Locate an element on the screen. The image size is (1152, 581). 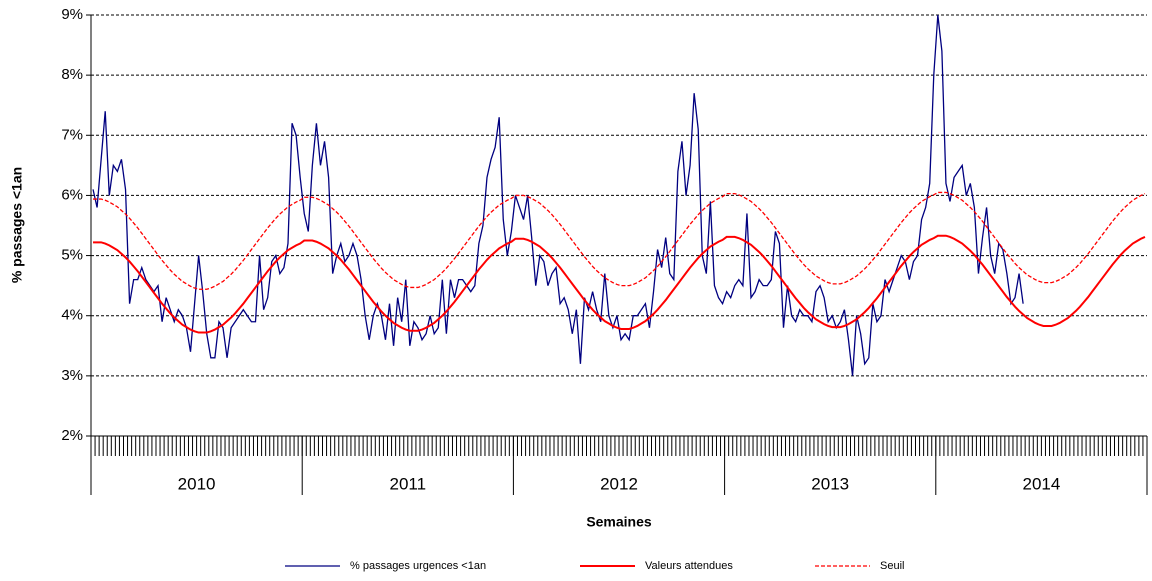
x-axis-label: Semaines is located at coordinates (619, 522).